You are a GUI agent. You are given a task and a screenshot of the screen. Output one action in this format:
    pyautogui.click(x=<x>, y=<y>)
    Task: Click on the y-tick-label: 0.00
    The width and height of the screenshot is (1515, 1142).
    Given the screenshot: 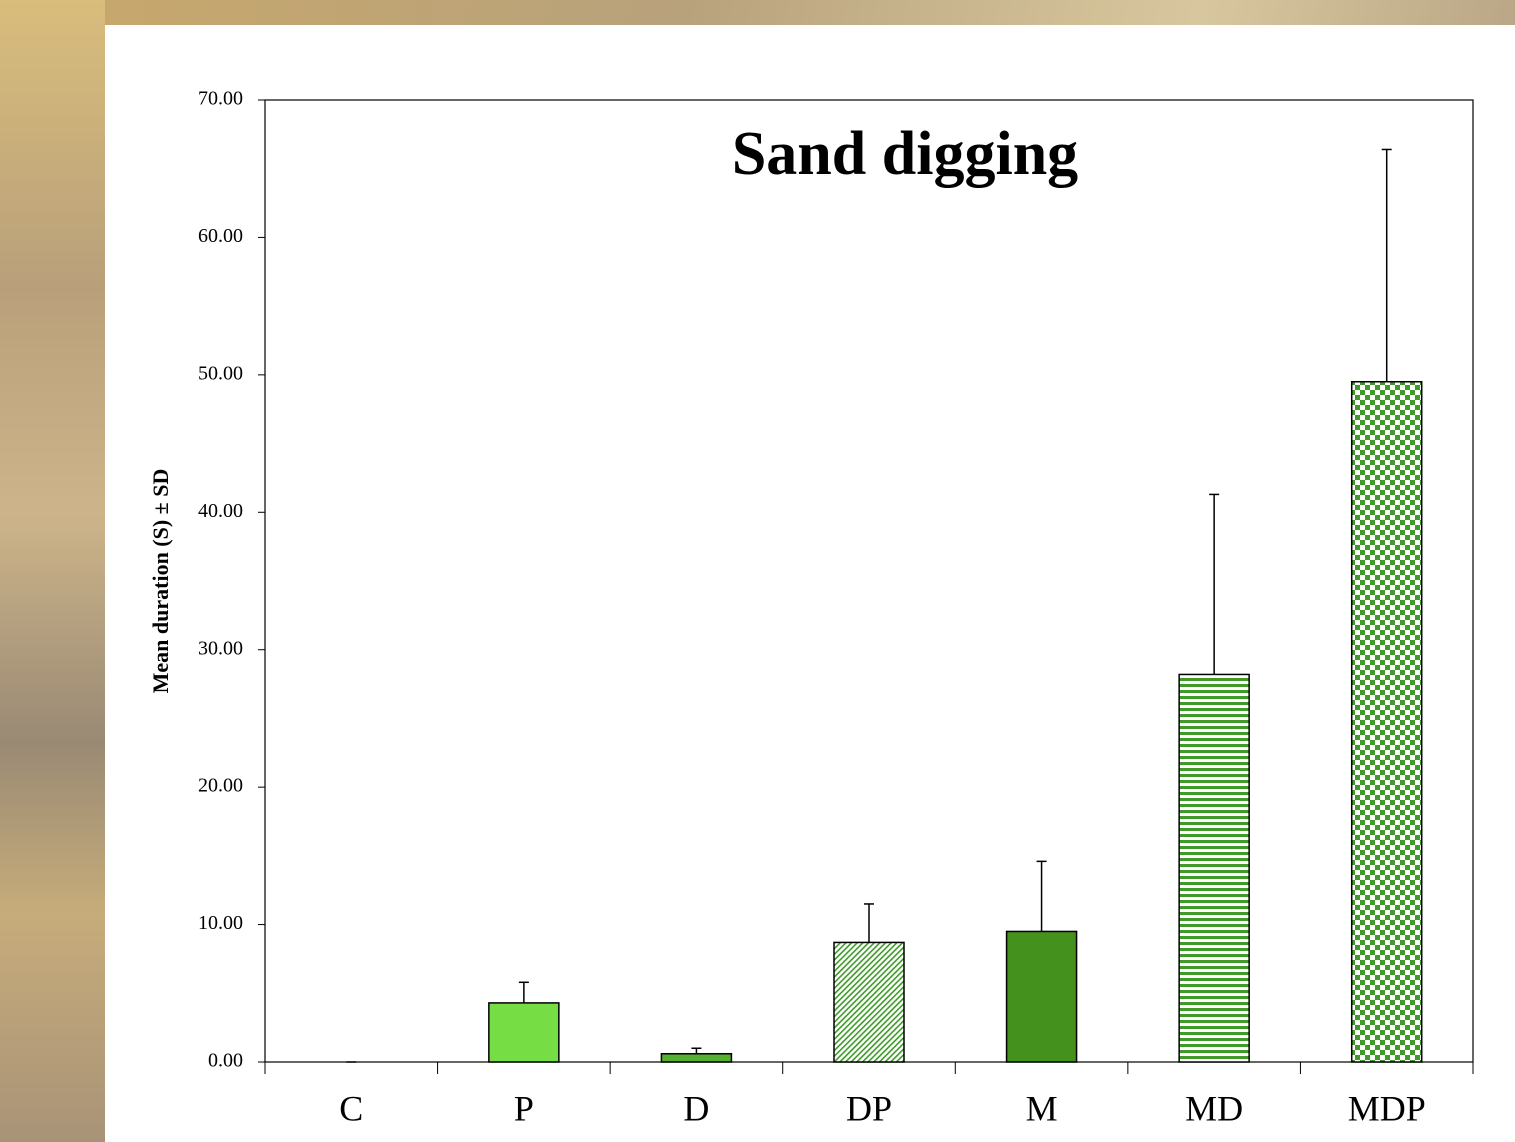 What is the action you would take?
    pyautogui.click(x=225, y=1061)
    